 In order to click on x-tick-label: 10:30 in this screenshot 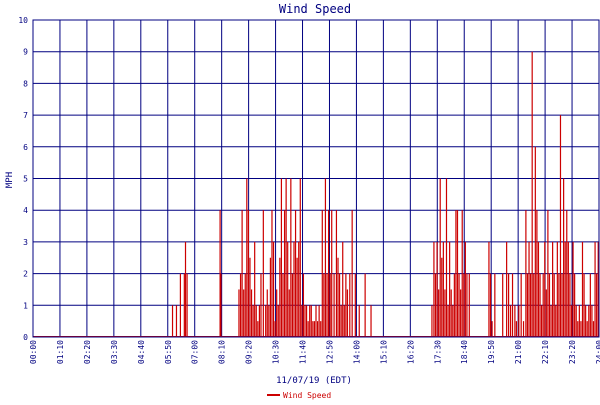, I will do `click(276, 352)`.